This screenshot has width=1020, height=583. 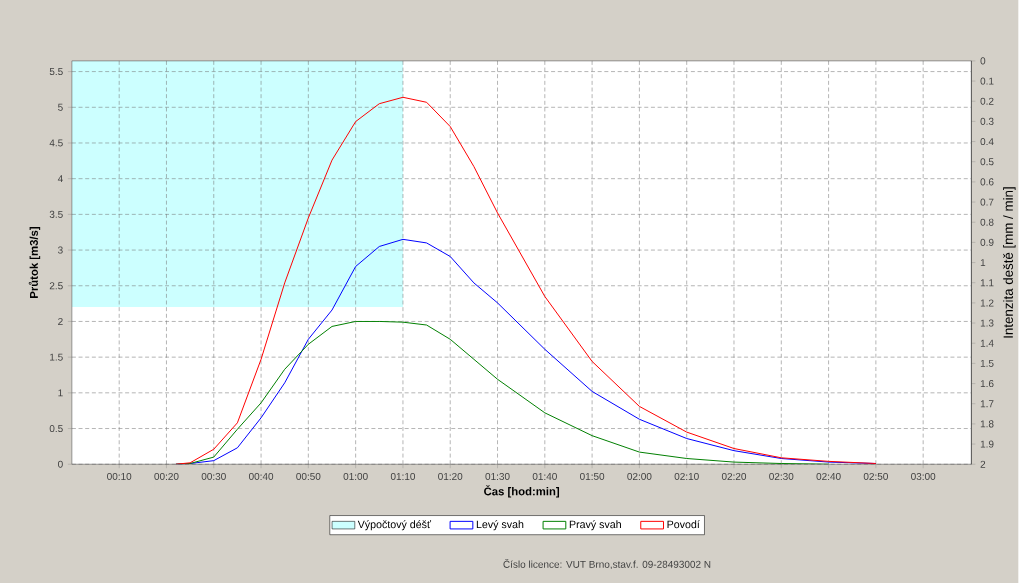 I want to click on x-tick-label: 02:00, so click(x=639, y=476).